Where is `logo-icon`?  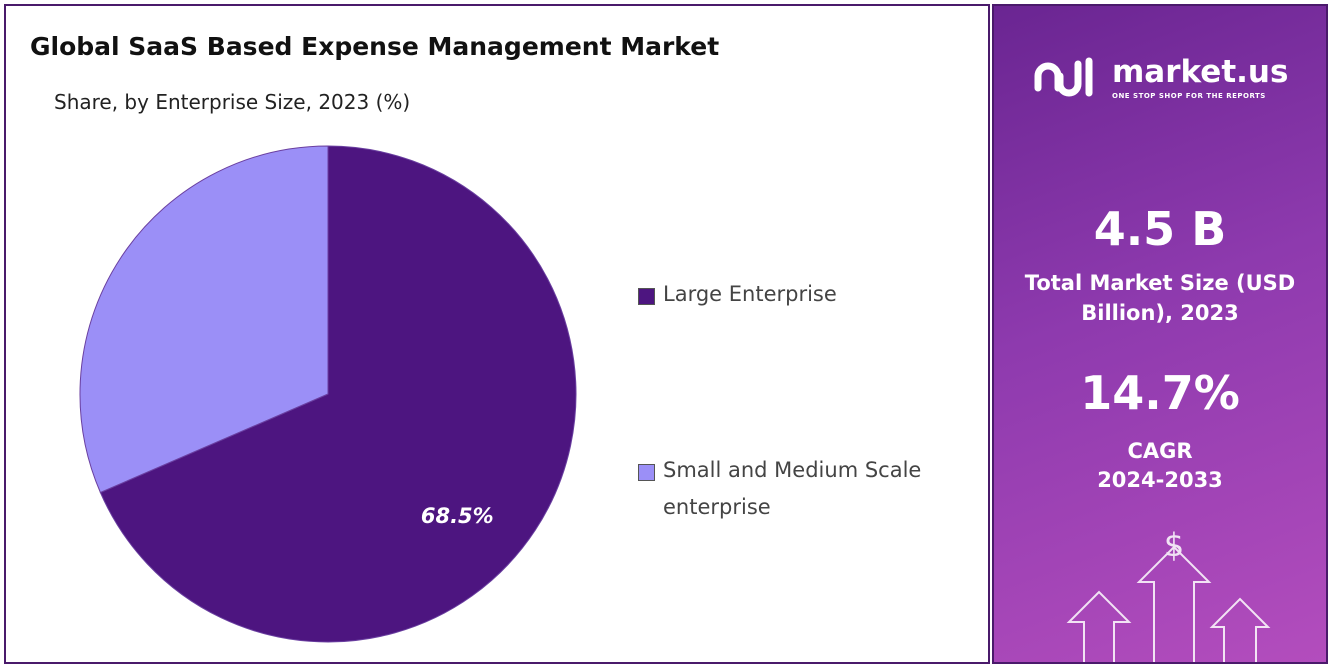 logo-icon is located at coordinates (1063, 77).